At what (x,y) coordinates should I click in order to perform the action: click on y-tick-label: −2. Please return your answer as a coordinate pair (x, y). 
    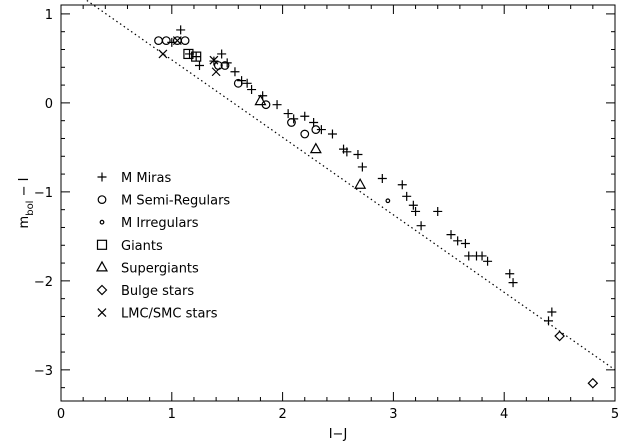
    Looking at the image, I should click on (43, 282).